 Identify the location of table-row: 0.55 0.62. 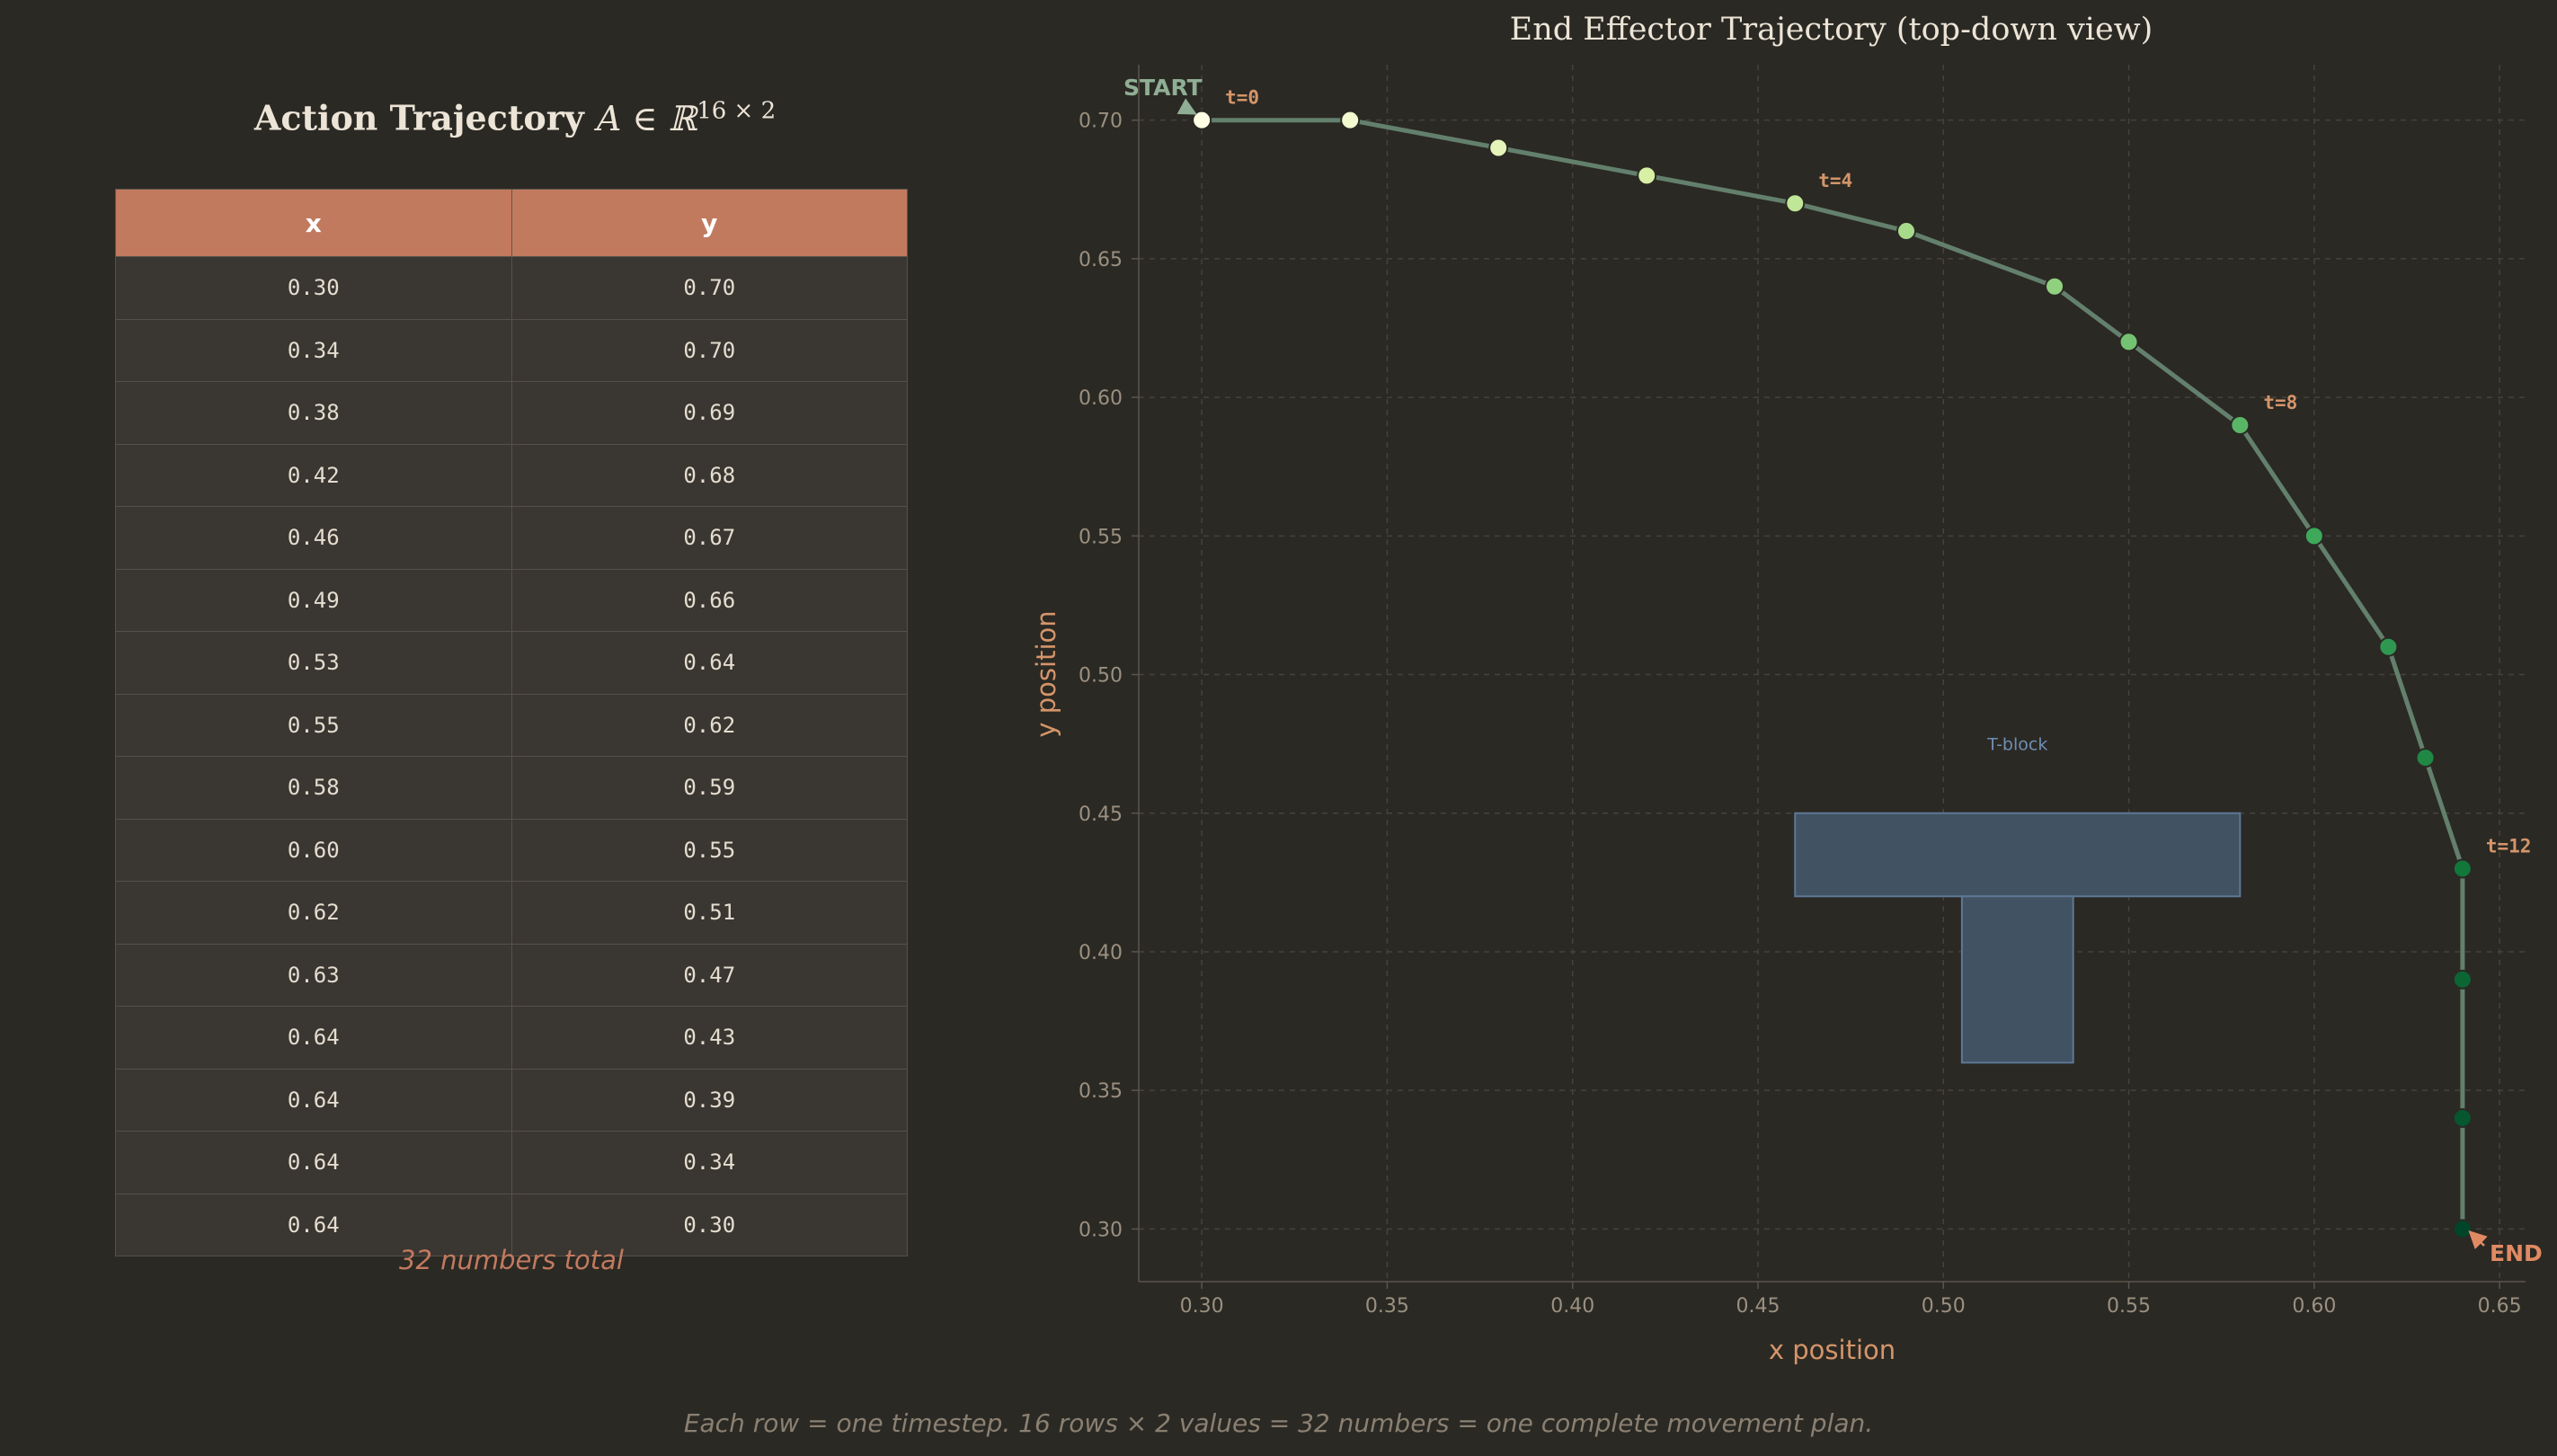
(511, 725).